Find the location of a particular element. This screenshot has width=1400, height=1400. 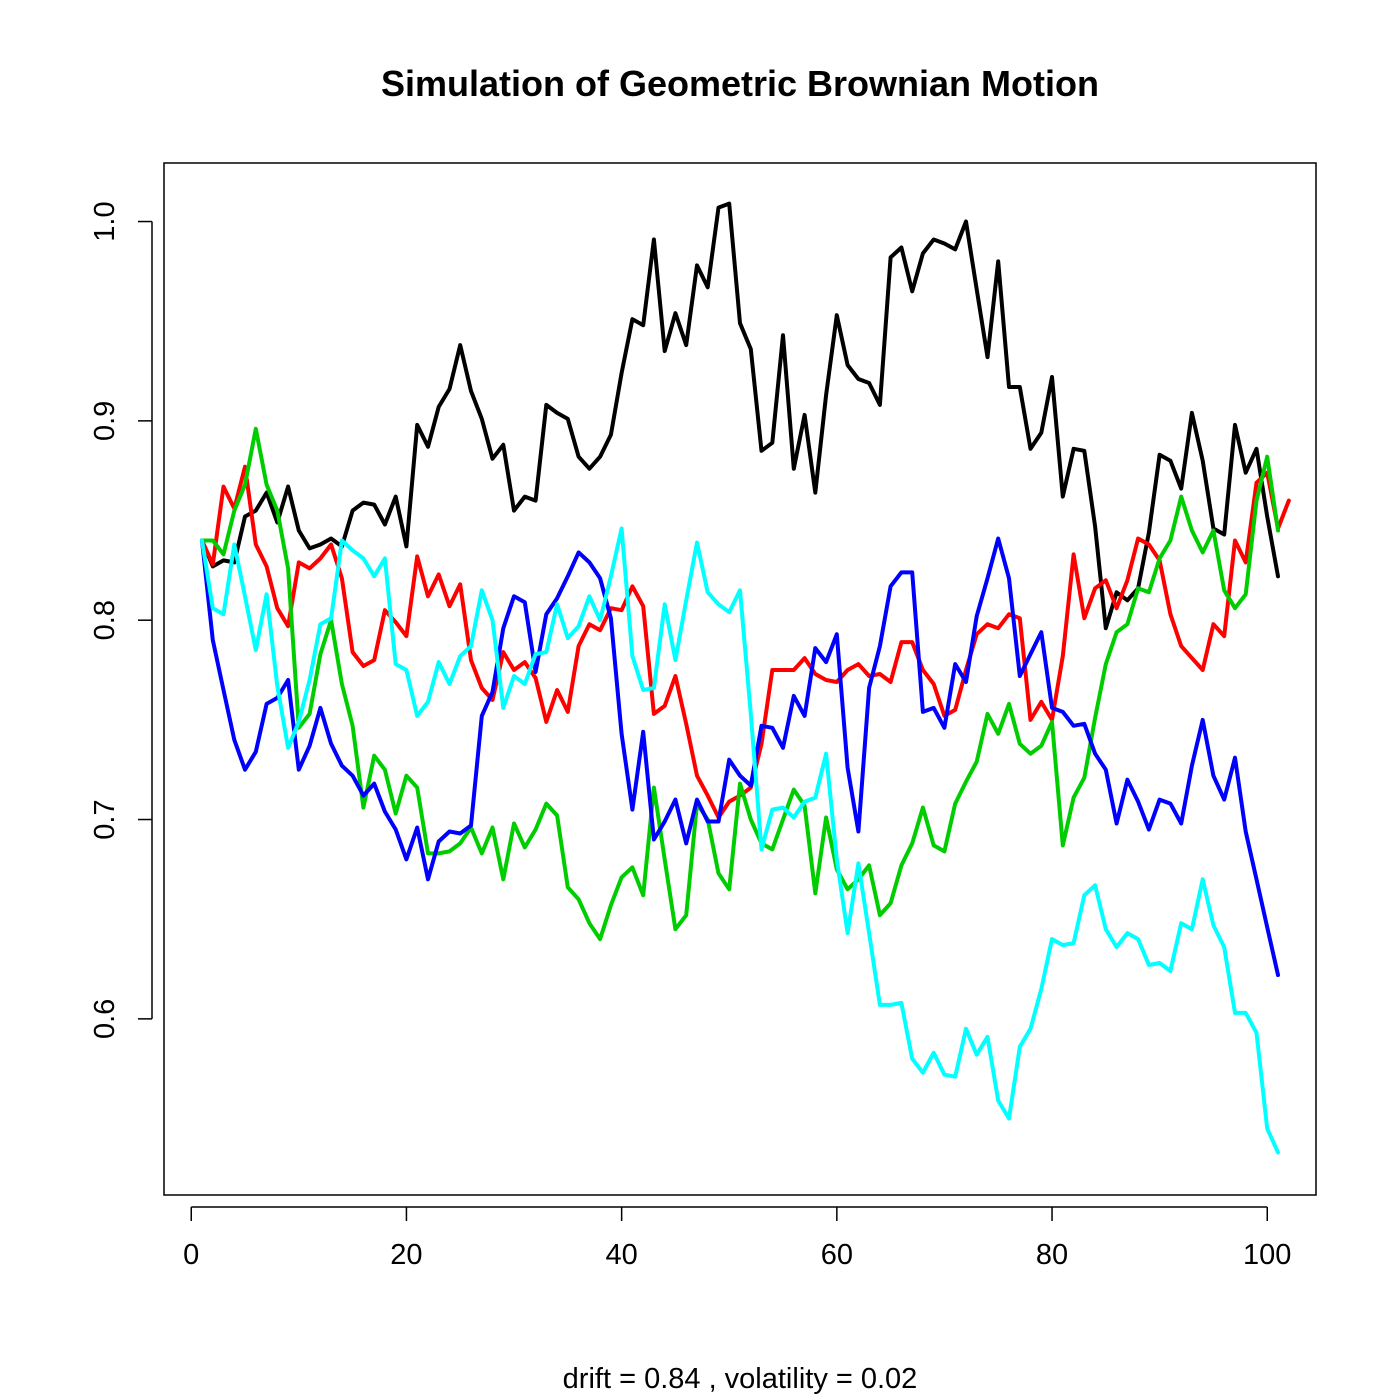

y-tick-label: 0.9 is located at coordinates (105, 421).